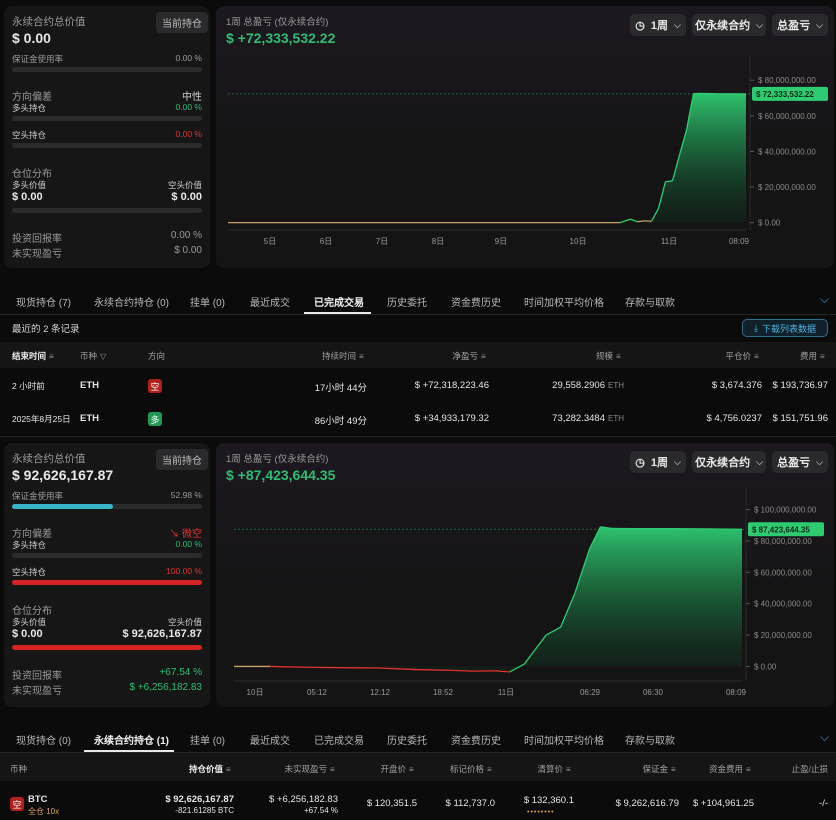  What do you see at coordinates (340, 421) in the screenshot?
I see `cell-duration: 86小时 49分` at bounding box center [340, 421].